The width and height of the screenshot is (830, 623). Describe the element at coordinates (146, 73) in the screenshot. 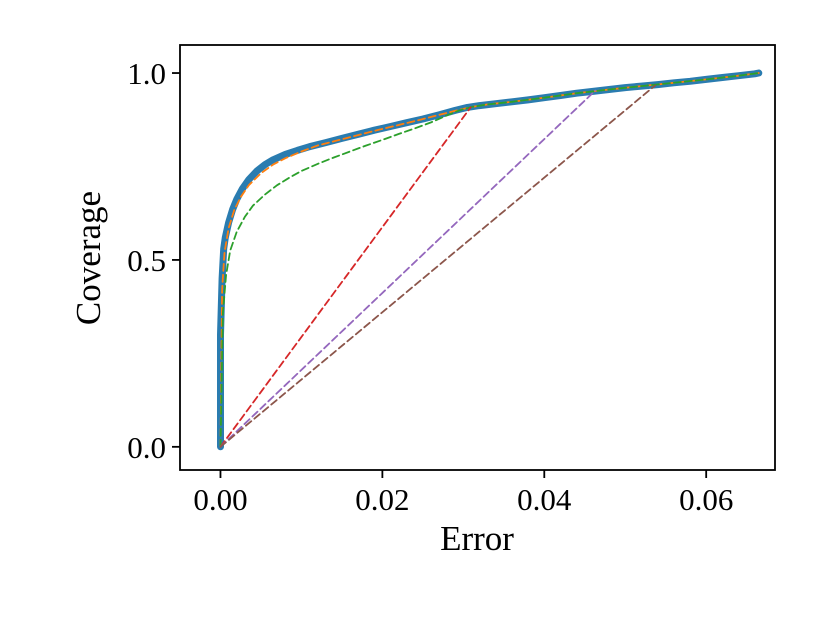

I see `y-tick-label: 1.0` at that location.